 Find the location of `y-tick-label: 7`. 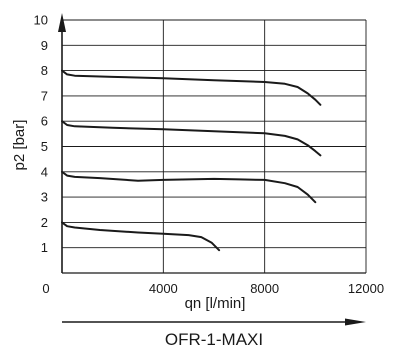

y-tick-label: 7 is located at coordinates (44, 95).